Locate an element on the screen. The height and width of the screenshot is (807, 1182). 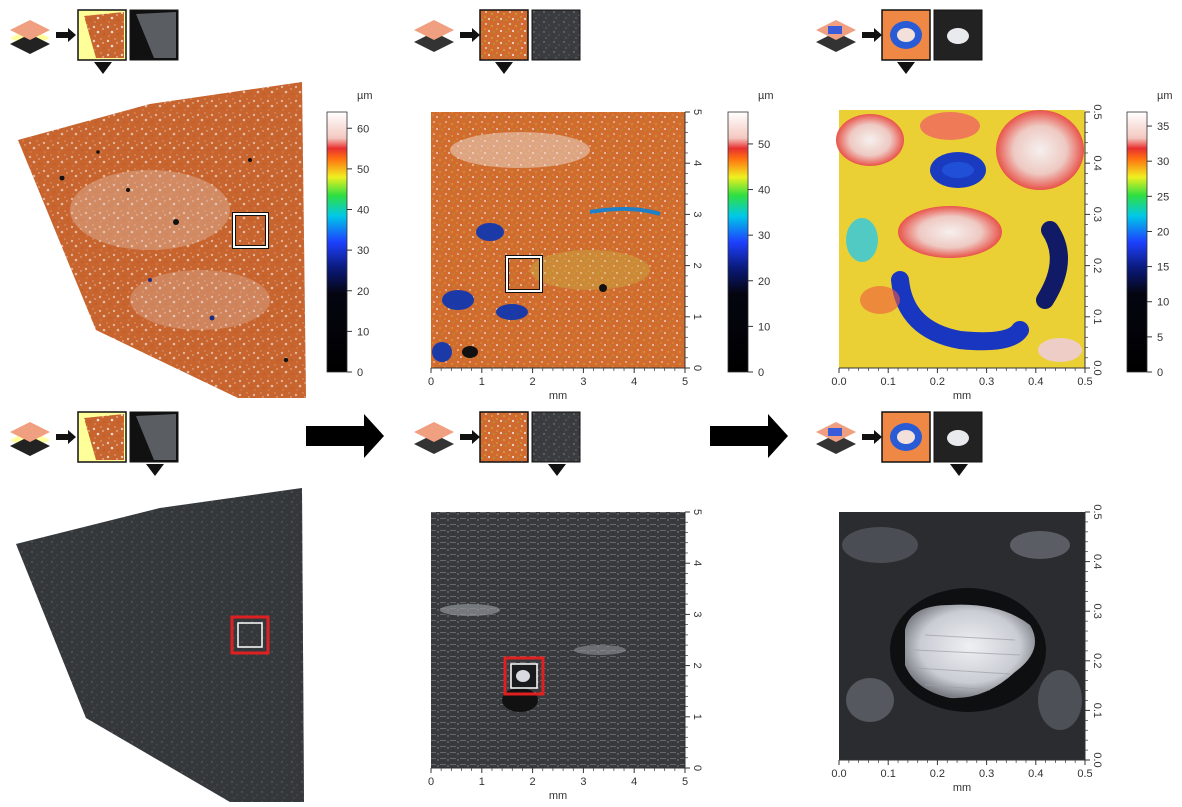
x-tick-label: 0.0 is located at coordinates (838, 774).